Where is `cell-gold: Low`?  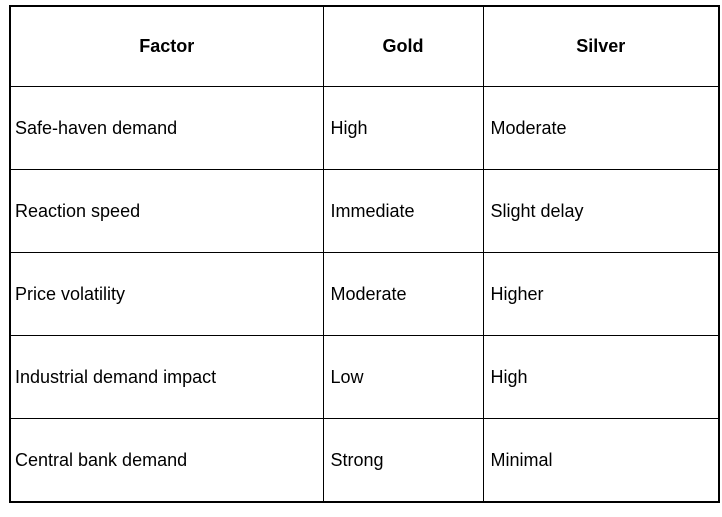 cell-gold: Low is located at coordinates (403, 377).